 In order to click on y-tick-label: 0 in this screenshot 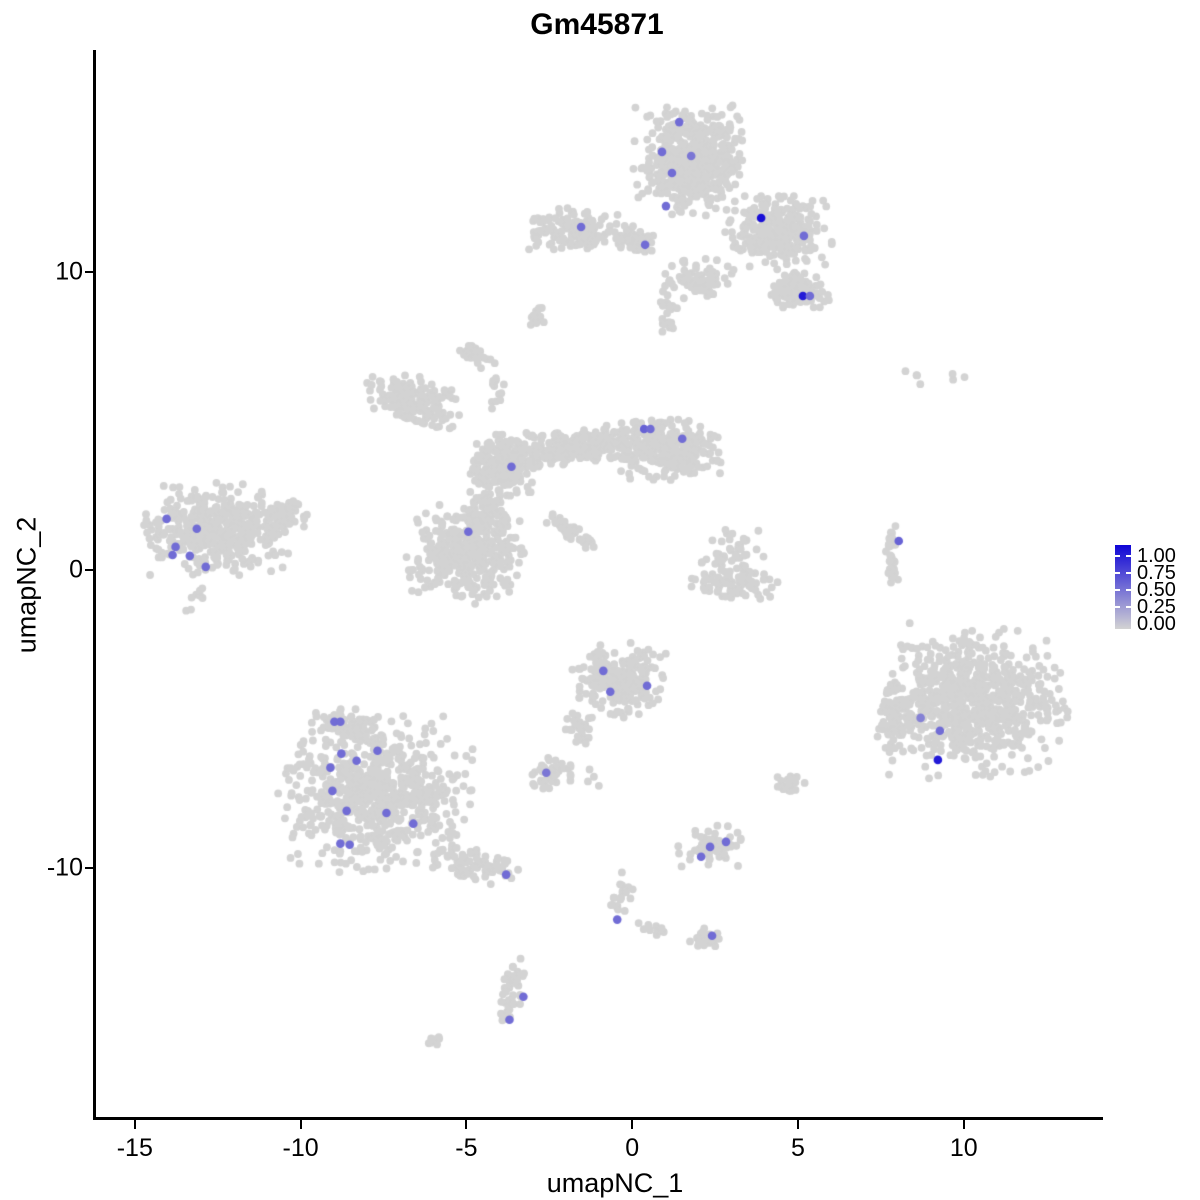, I will do `click(76, 569)`.